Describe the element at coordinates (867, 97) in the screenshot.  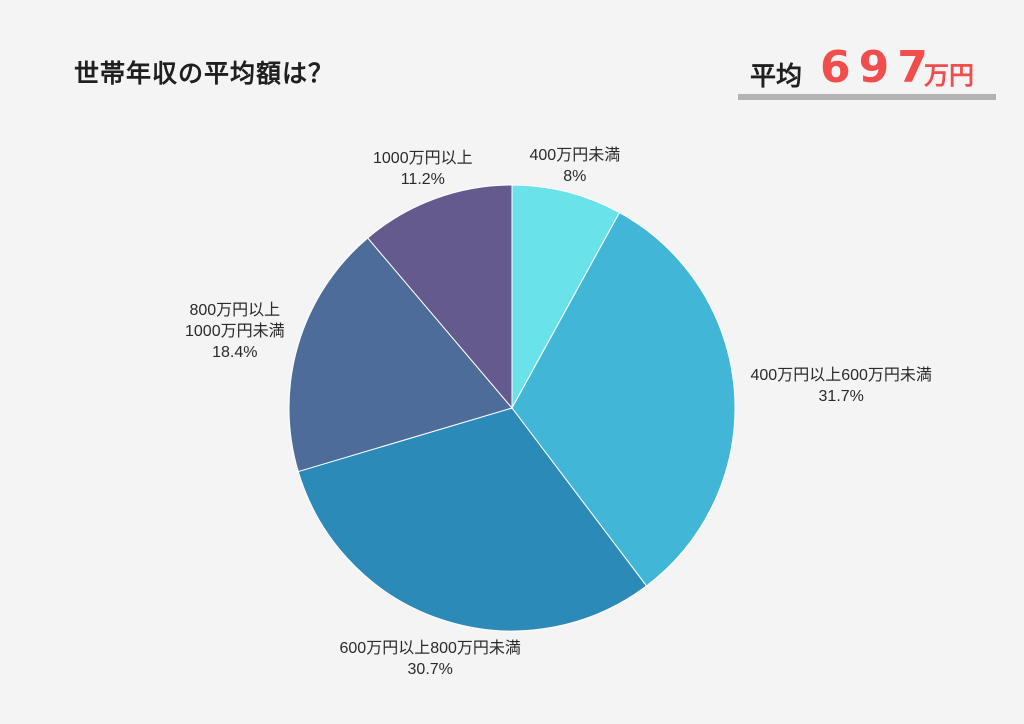
I see `average-underline` at that location.